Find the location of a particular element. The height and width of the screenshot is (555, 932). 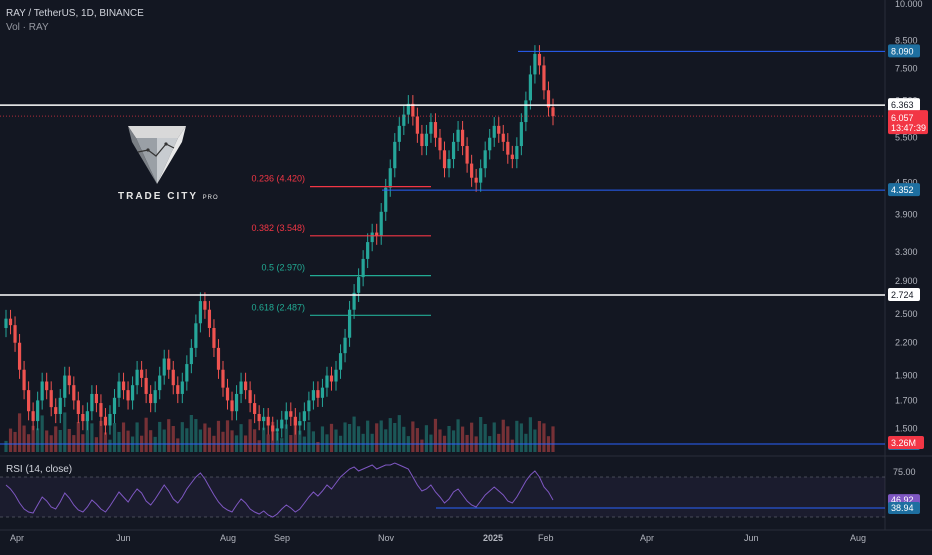

price-tick-label: 7.500 is located at coordinates (906, 68).